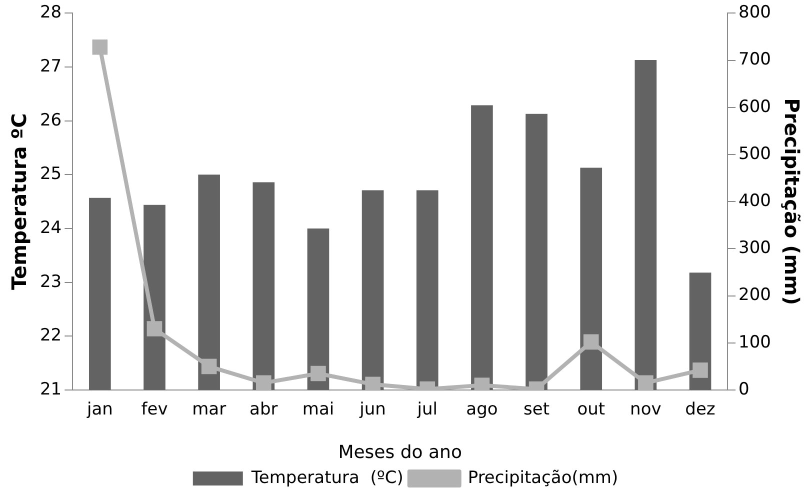  What do you see at coordinates (537, 410) in the screenshot?
I see `x-tick-label: set` at bounding box center [537, 410].